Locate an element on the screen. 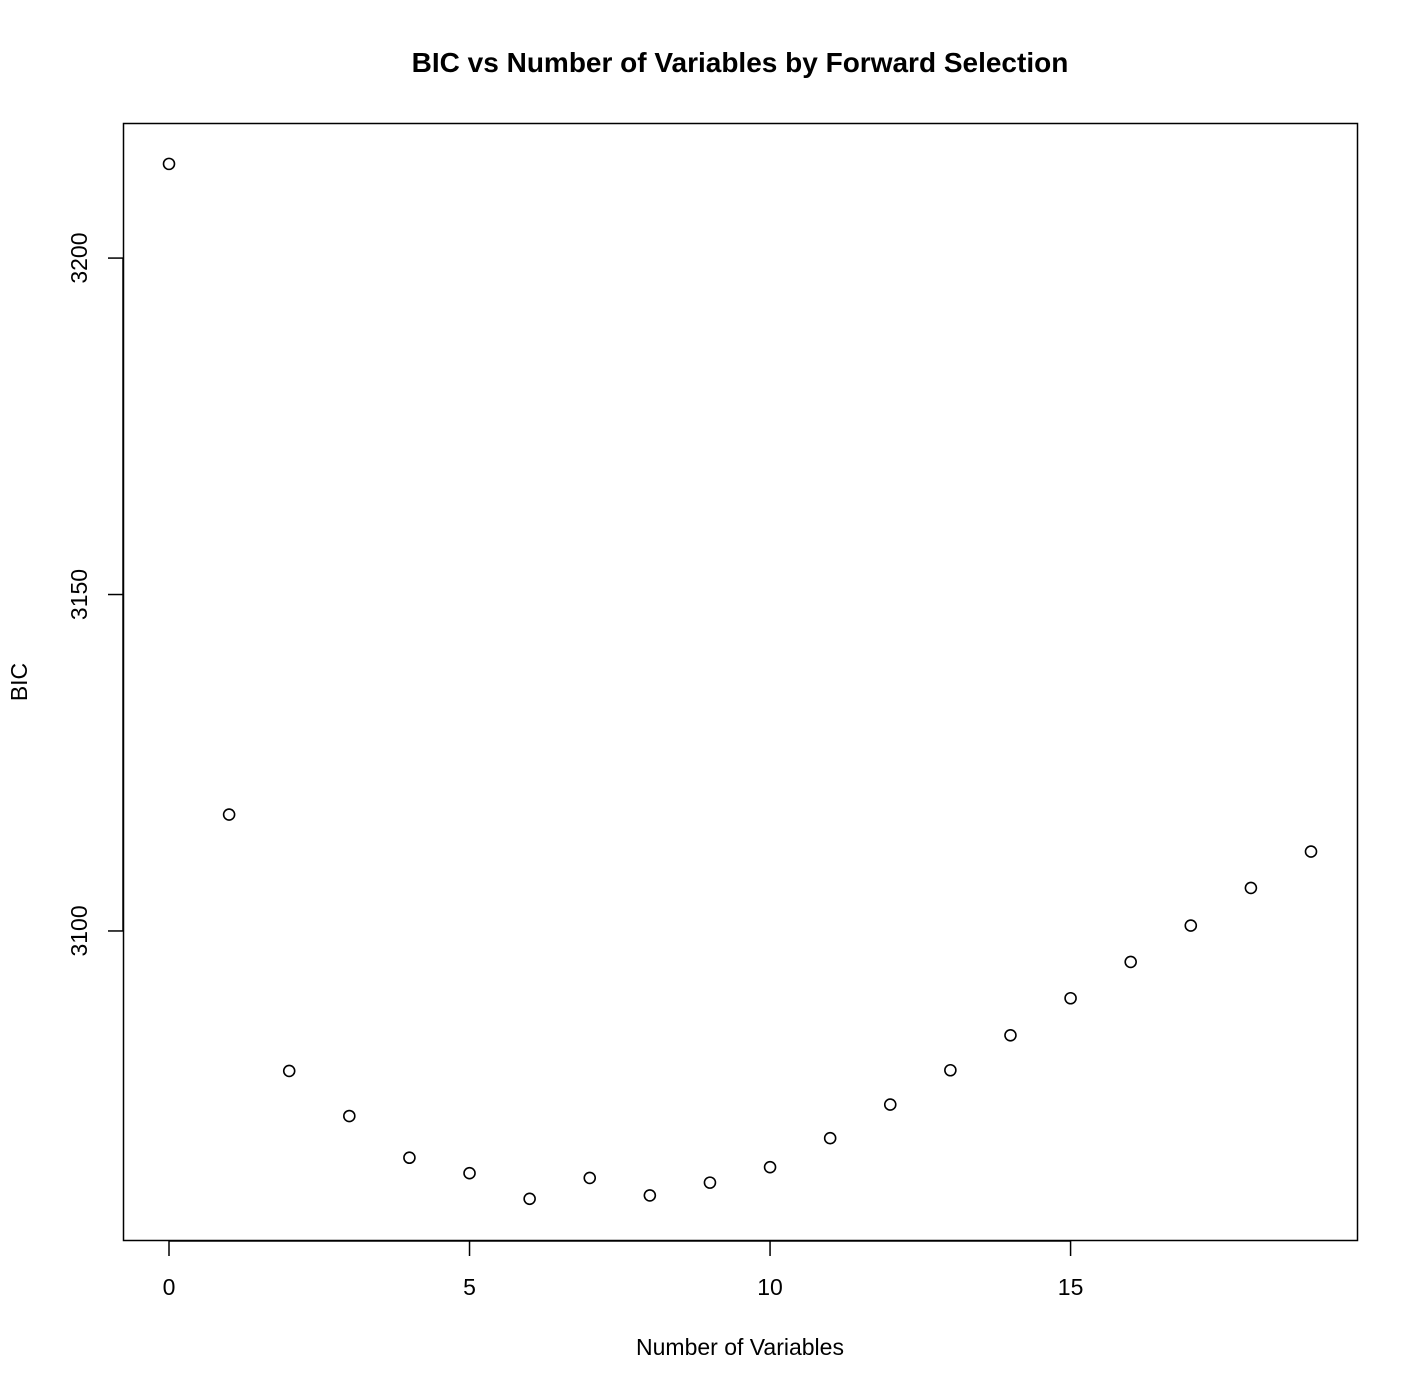 The height and width of the screenshot is (1394, 1420). x-tick-label: 10 is located at coordinates (770, 1287).